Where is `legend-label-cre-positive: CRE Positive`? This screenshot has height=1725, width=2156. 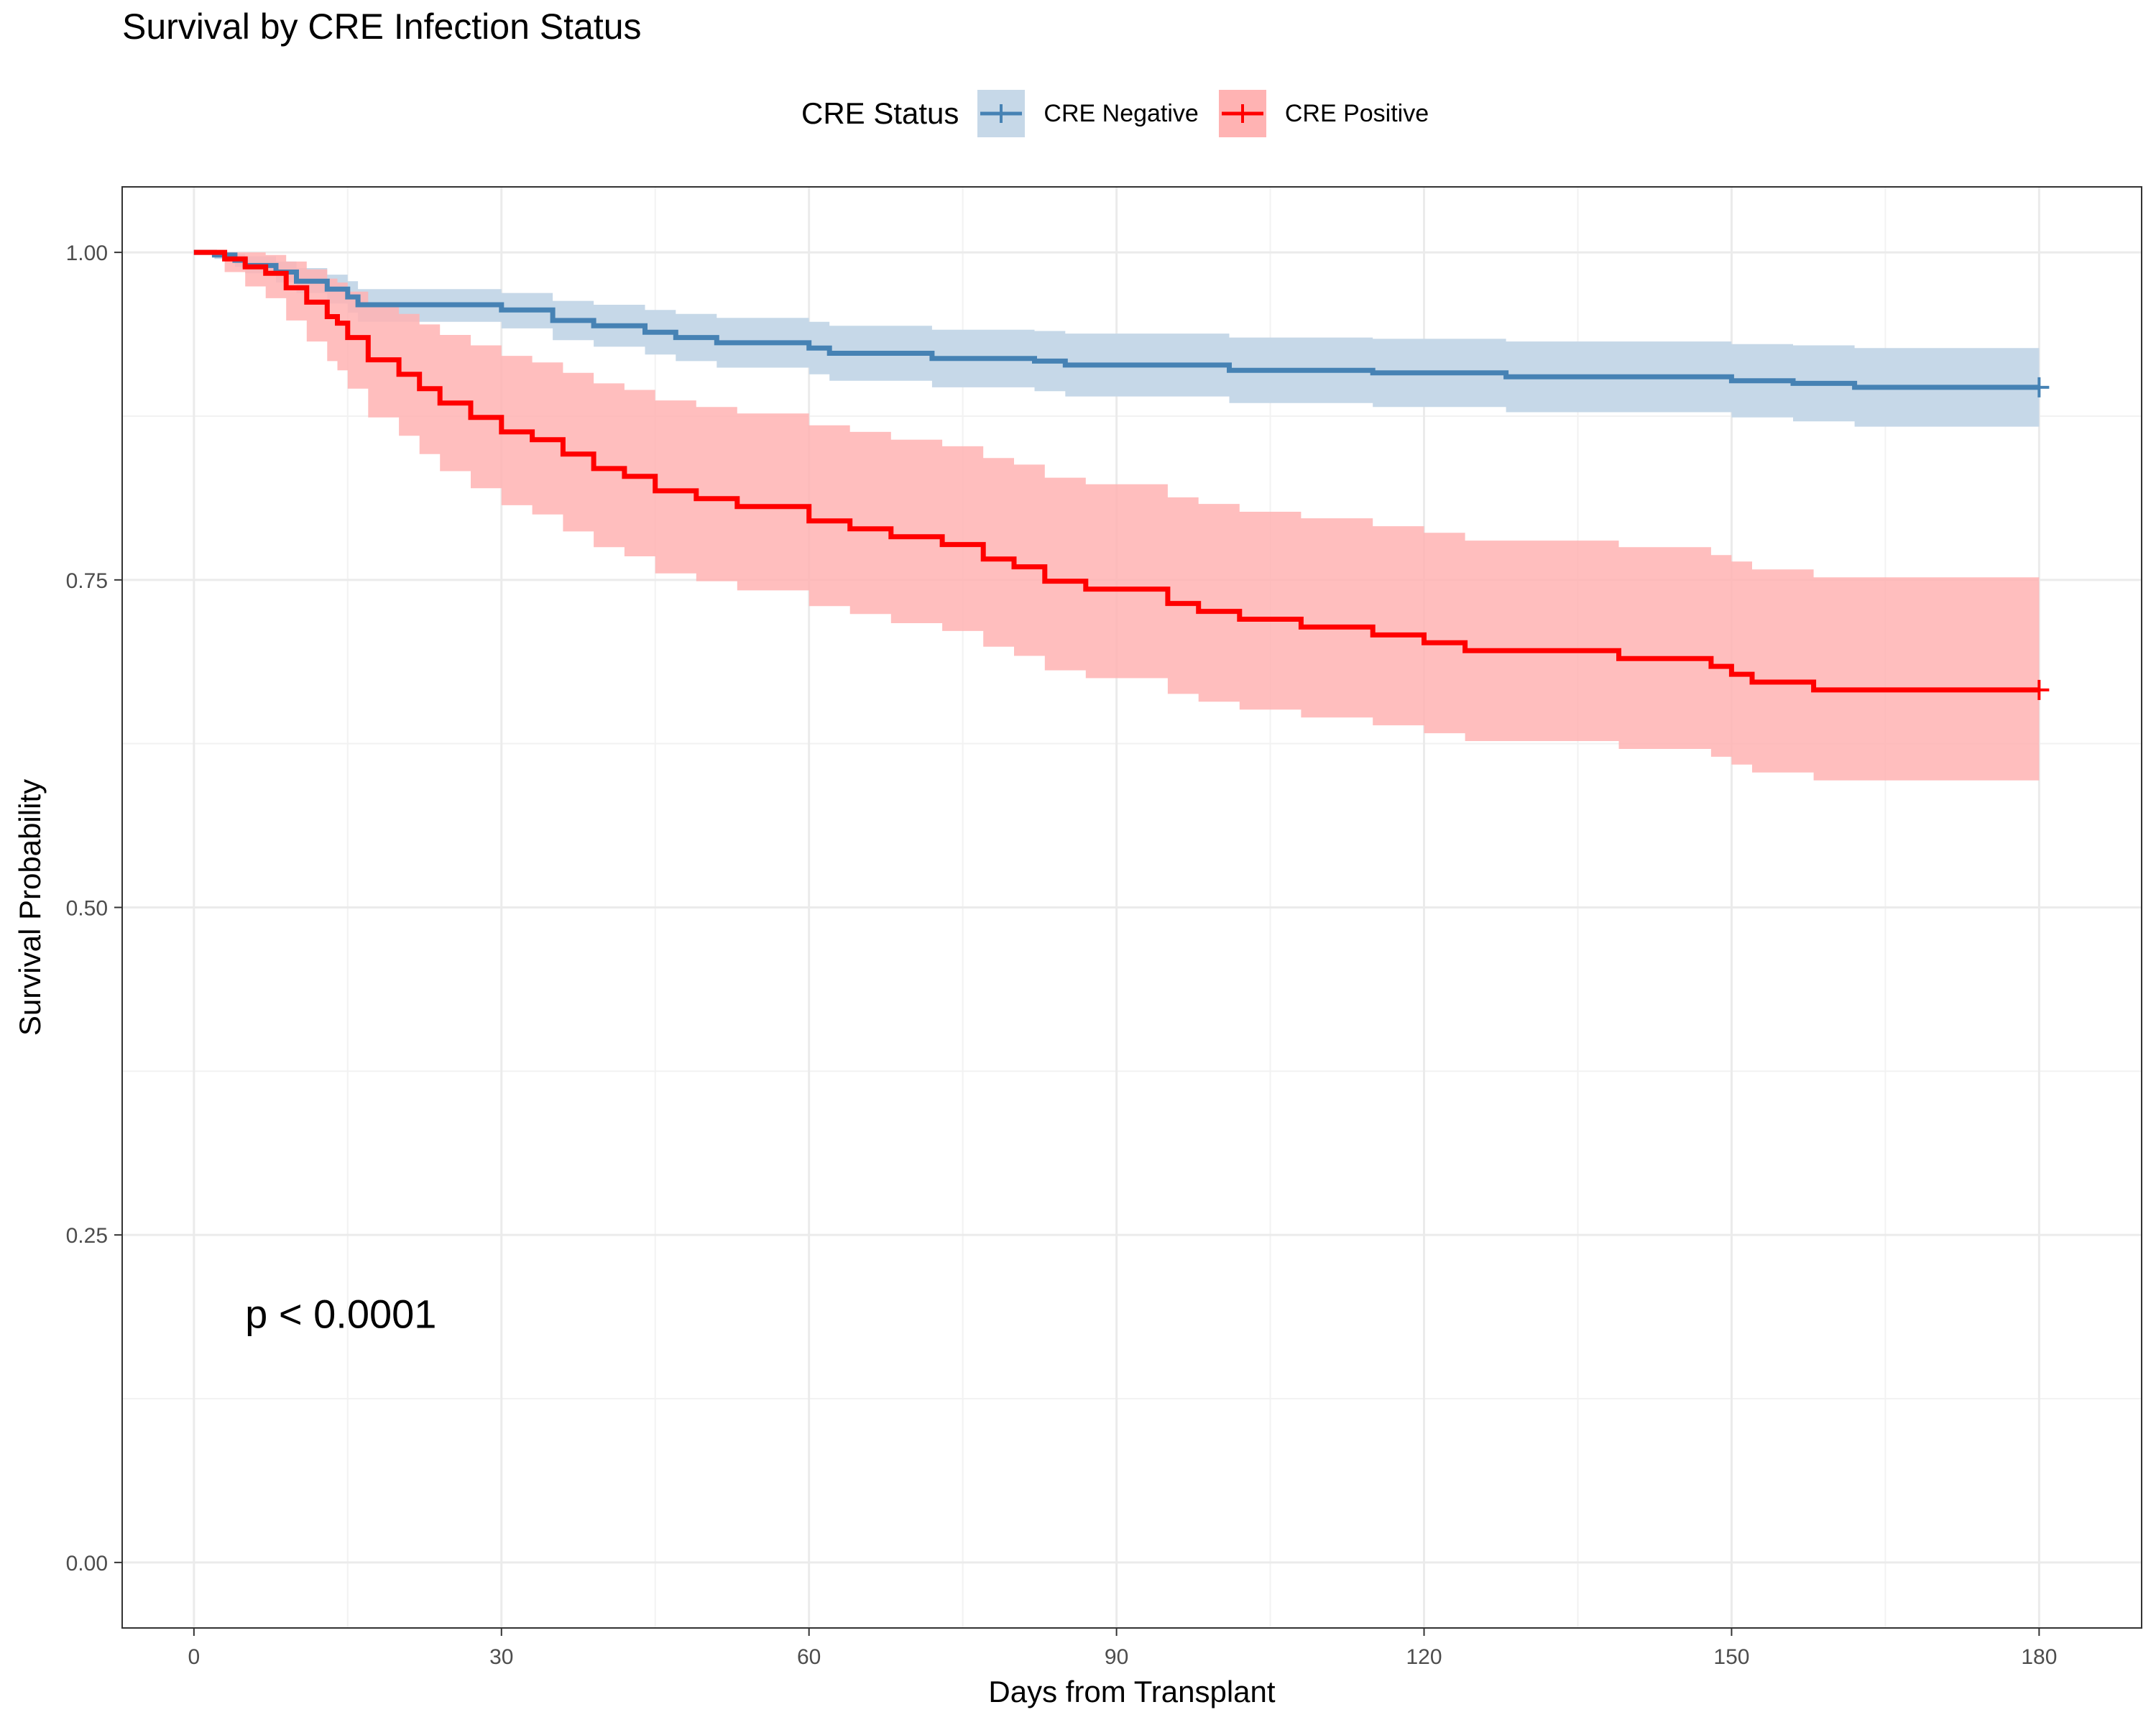 legend-label-cre-positive: CRE Positive is located at coordinates (1356, 113).